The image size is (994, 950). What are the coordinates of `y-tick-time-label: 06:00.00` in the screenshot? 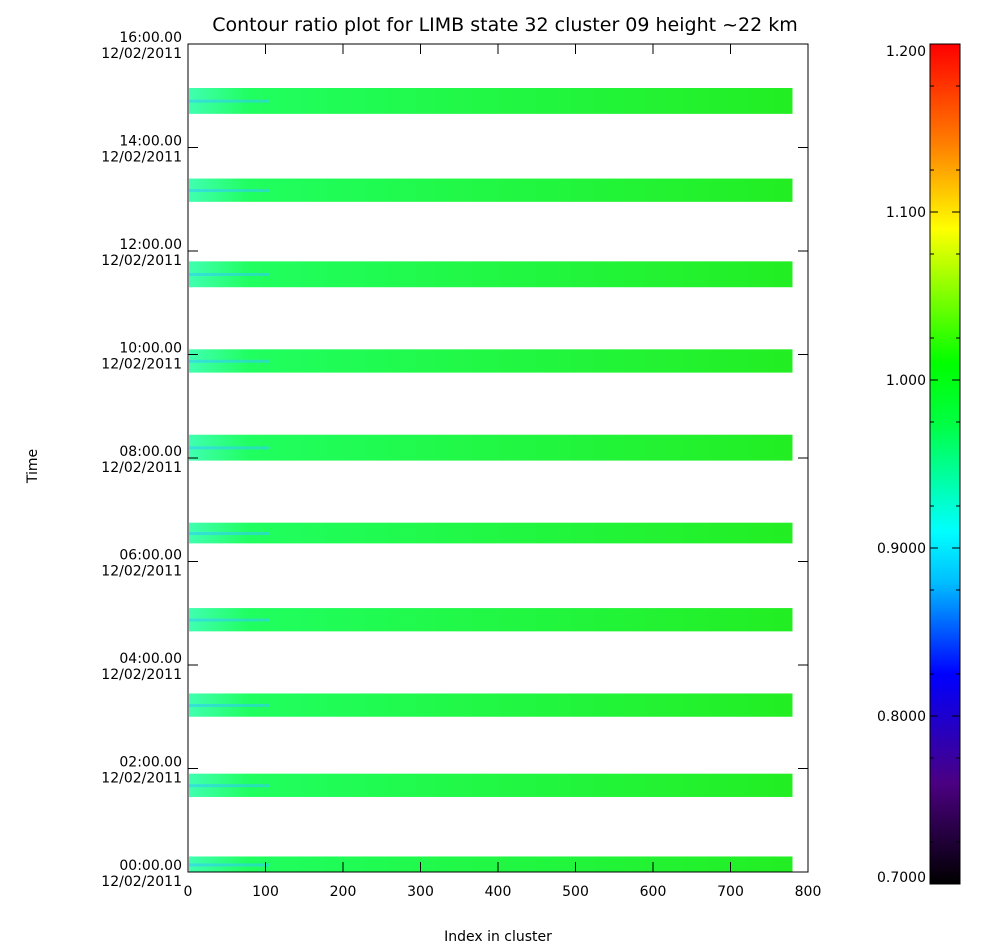 It's located at (150, 556).